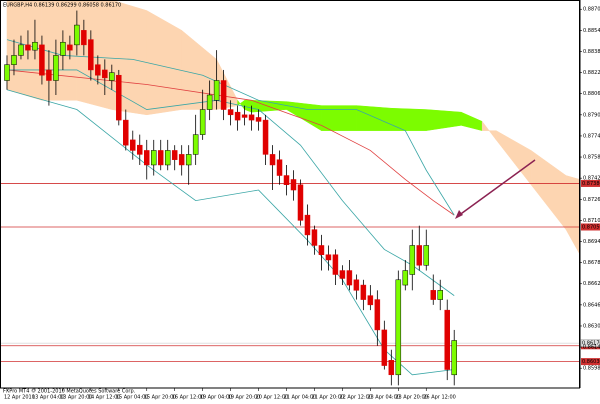  Describe the element at coordinates (300, 398) in the screenshot. I see `x-tick-label: 21 Apr 04:00` at that location.